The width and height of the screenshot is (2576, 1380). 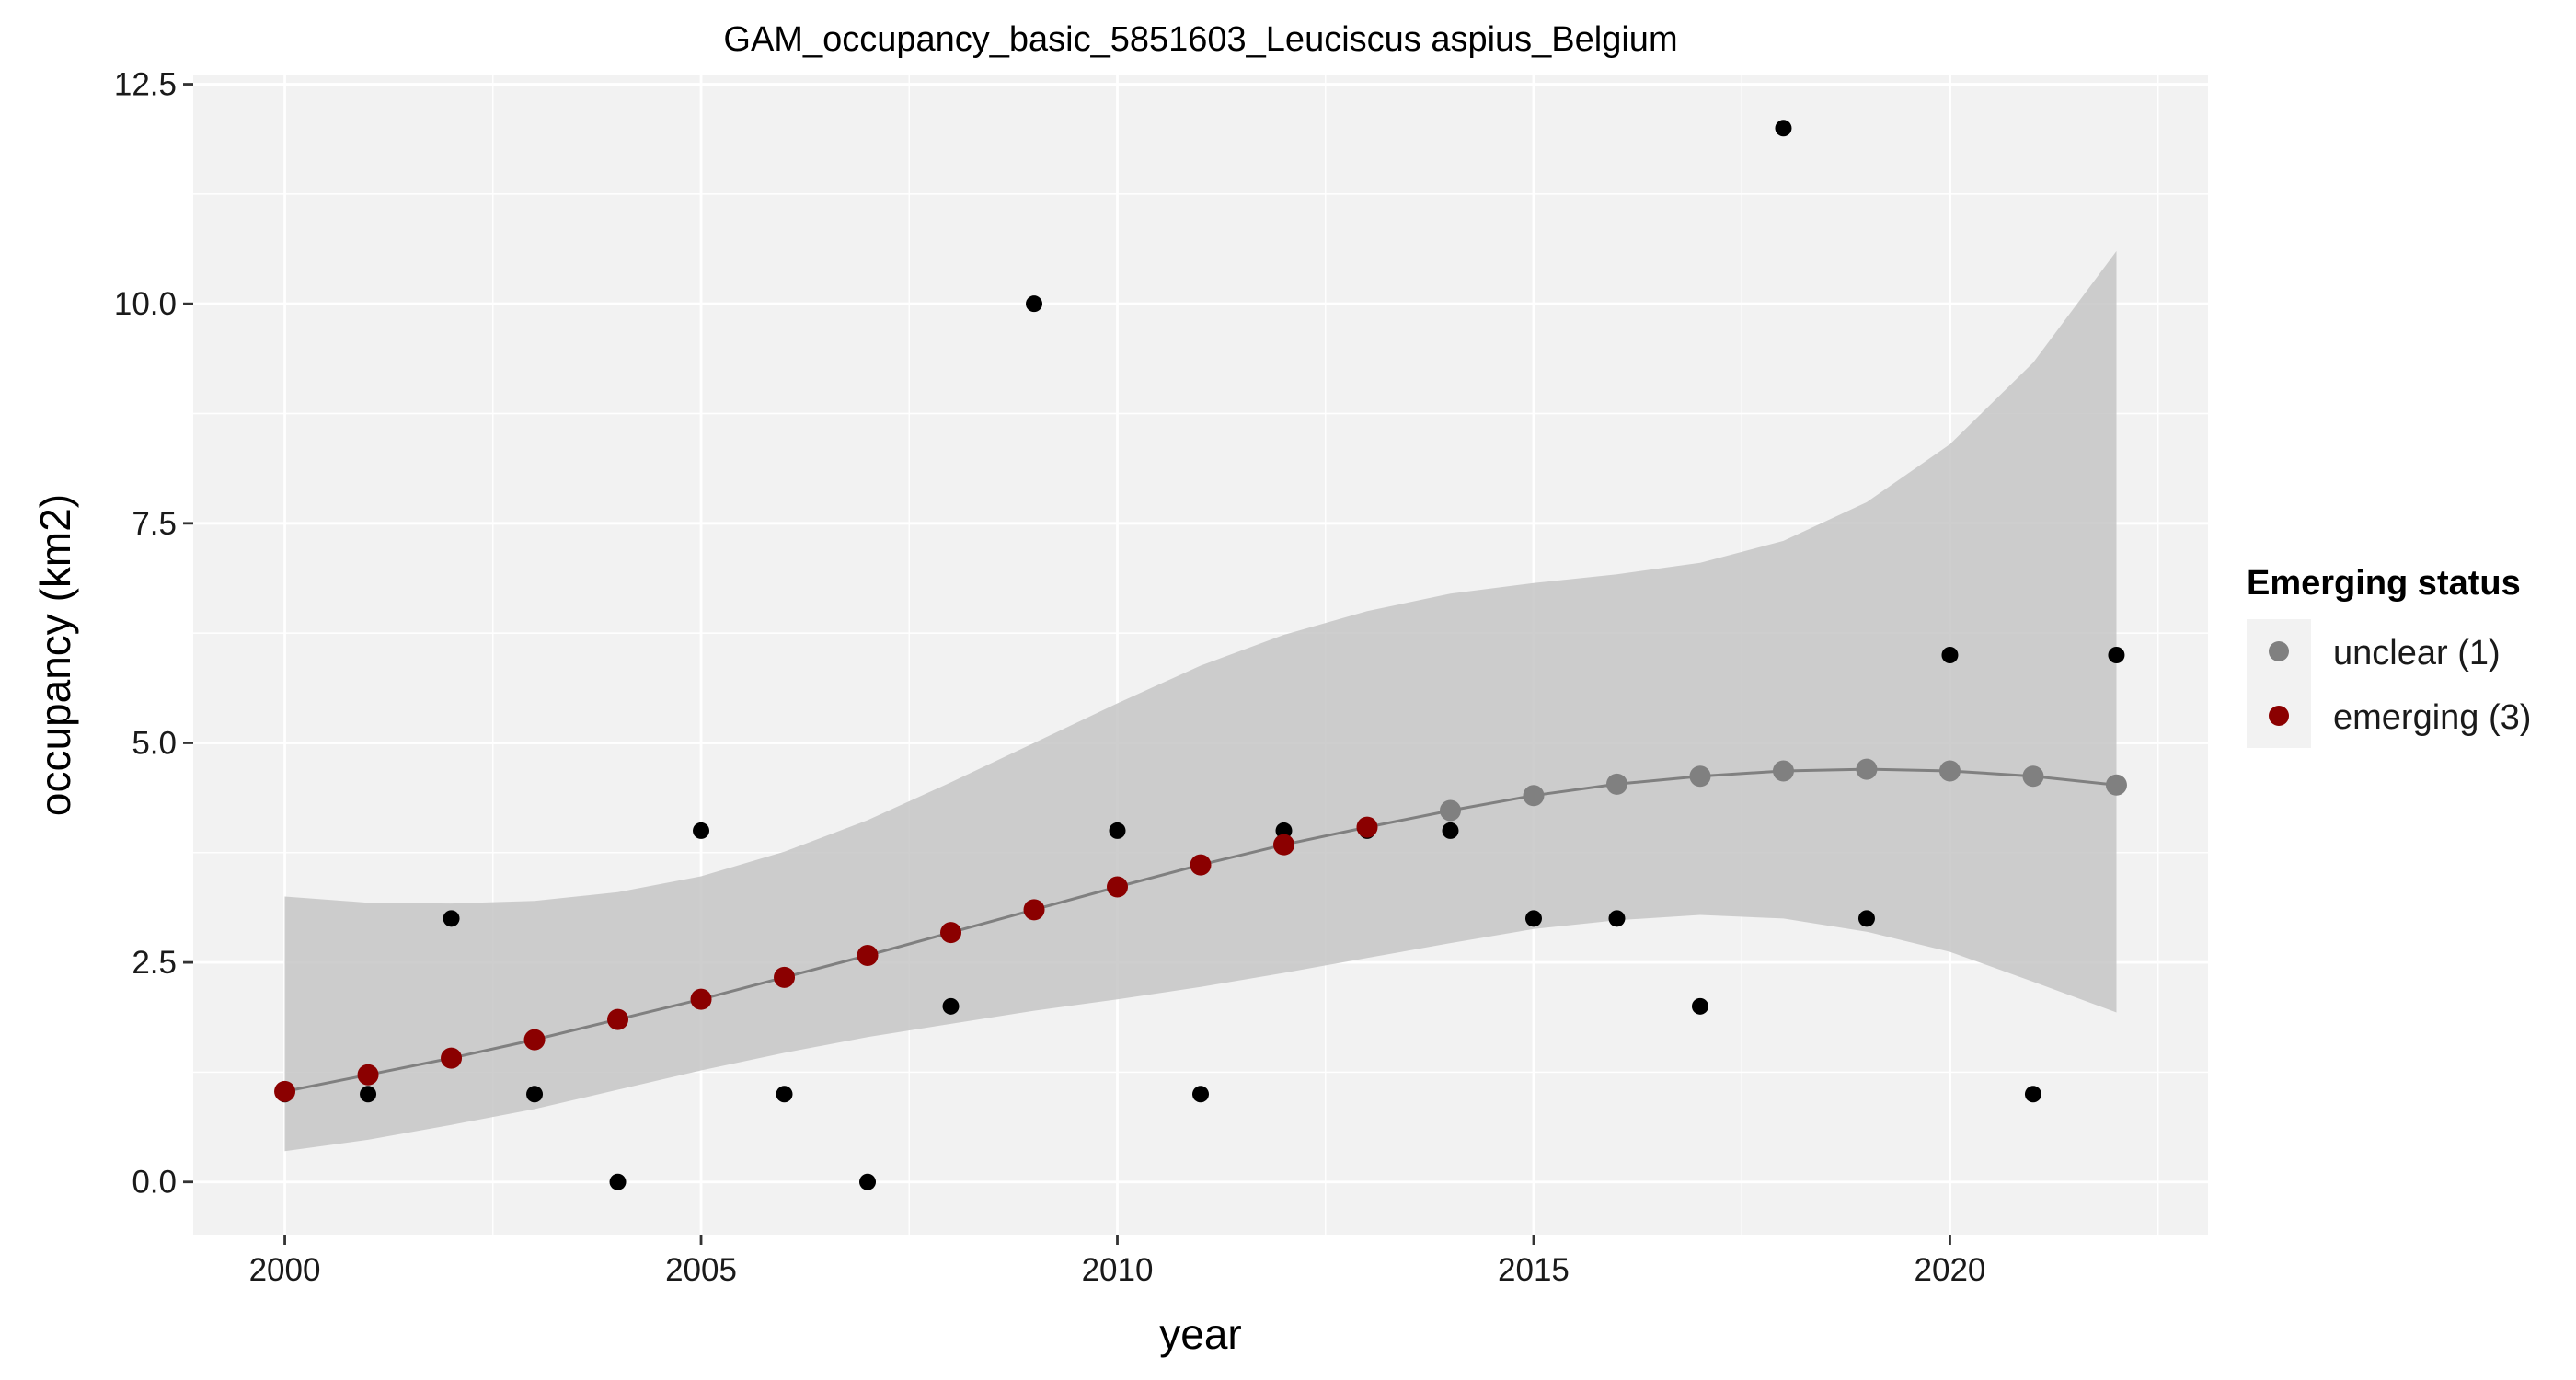 I want to click on x-axis: 2000 2005 2010 2015 2020, so click(x=1117, y=1261).